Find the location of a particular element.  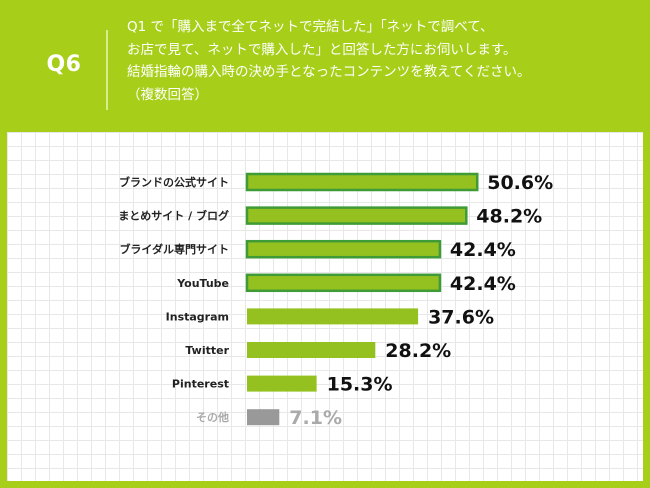

category-label: ブライダル専門サイト is located at coordinates (174, 249).